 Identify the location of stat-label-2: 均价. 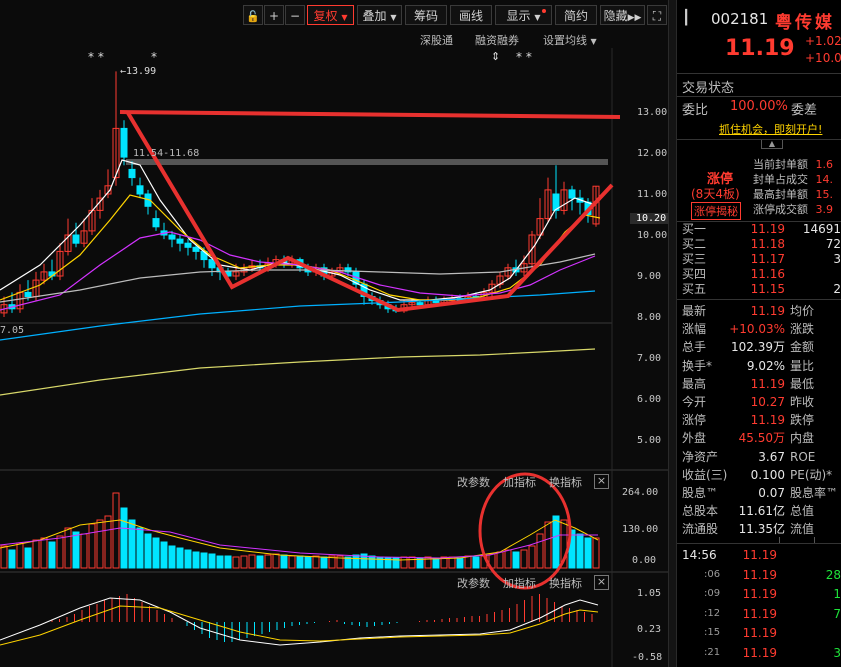
(802, 311).